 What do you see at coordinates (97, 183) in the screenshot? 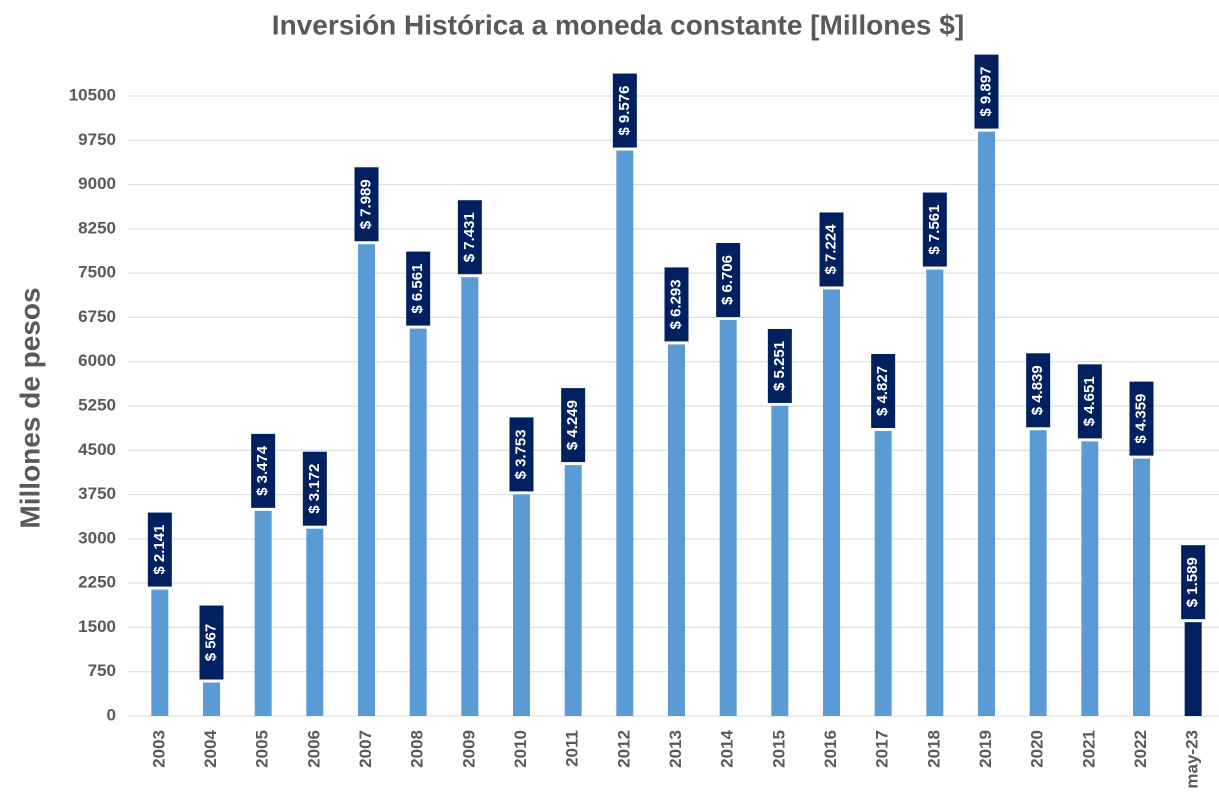
I see `y-tick-label: 9000` at bounding box center [97, 183].